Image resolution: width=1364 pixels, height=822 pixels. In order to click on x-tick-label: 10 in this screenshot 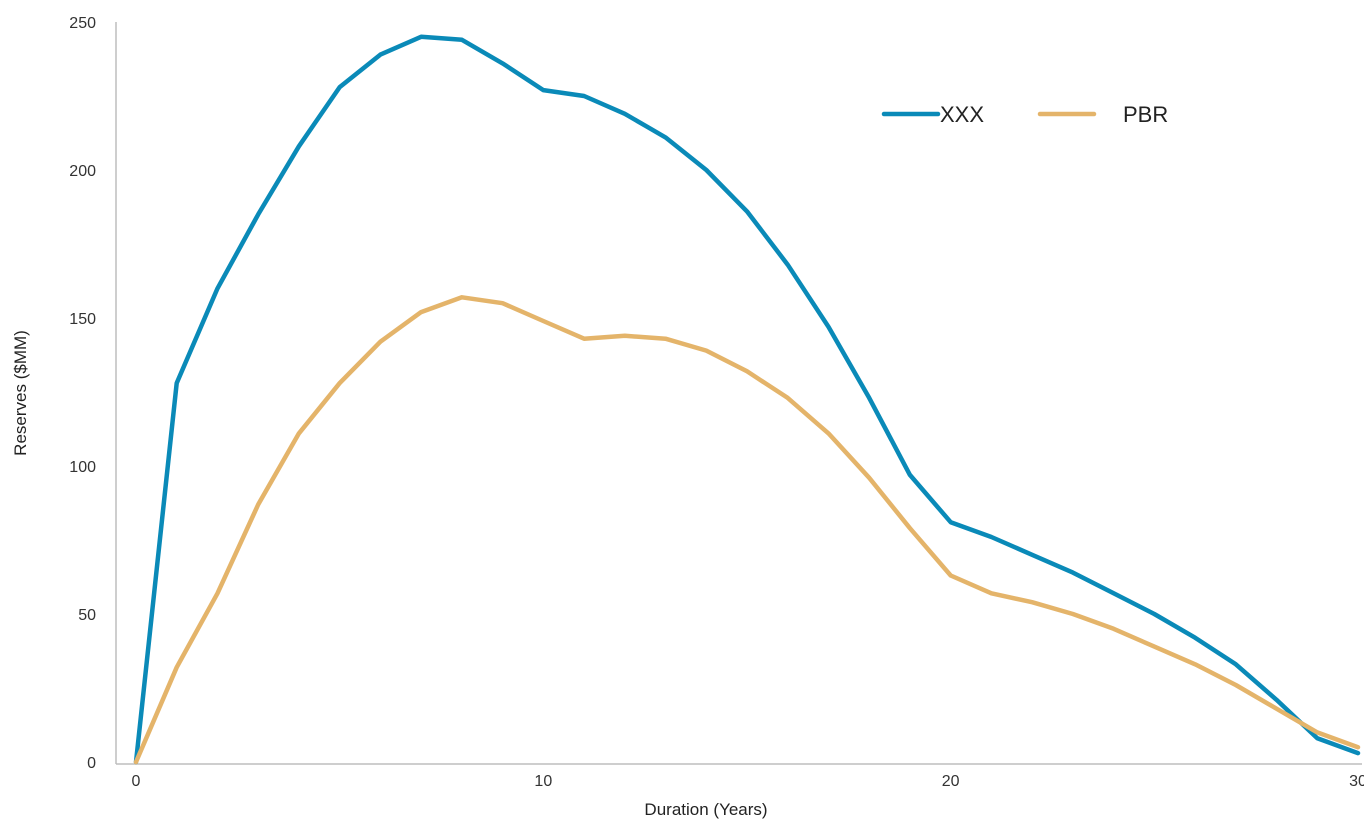, I will do `click(543, 781)`.